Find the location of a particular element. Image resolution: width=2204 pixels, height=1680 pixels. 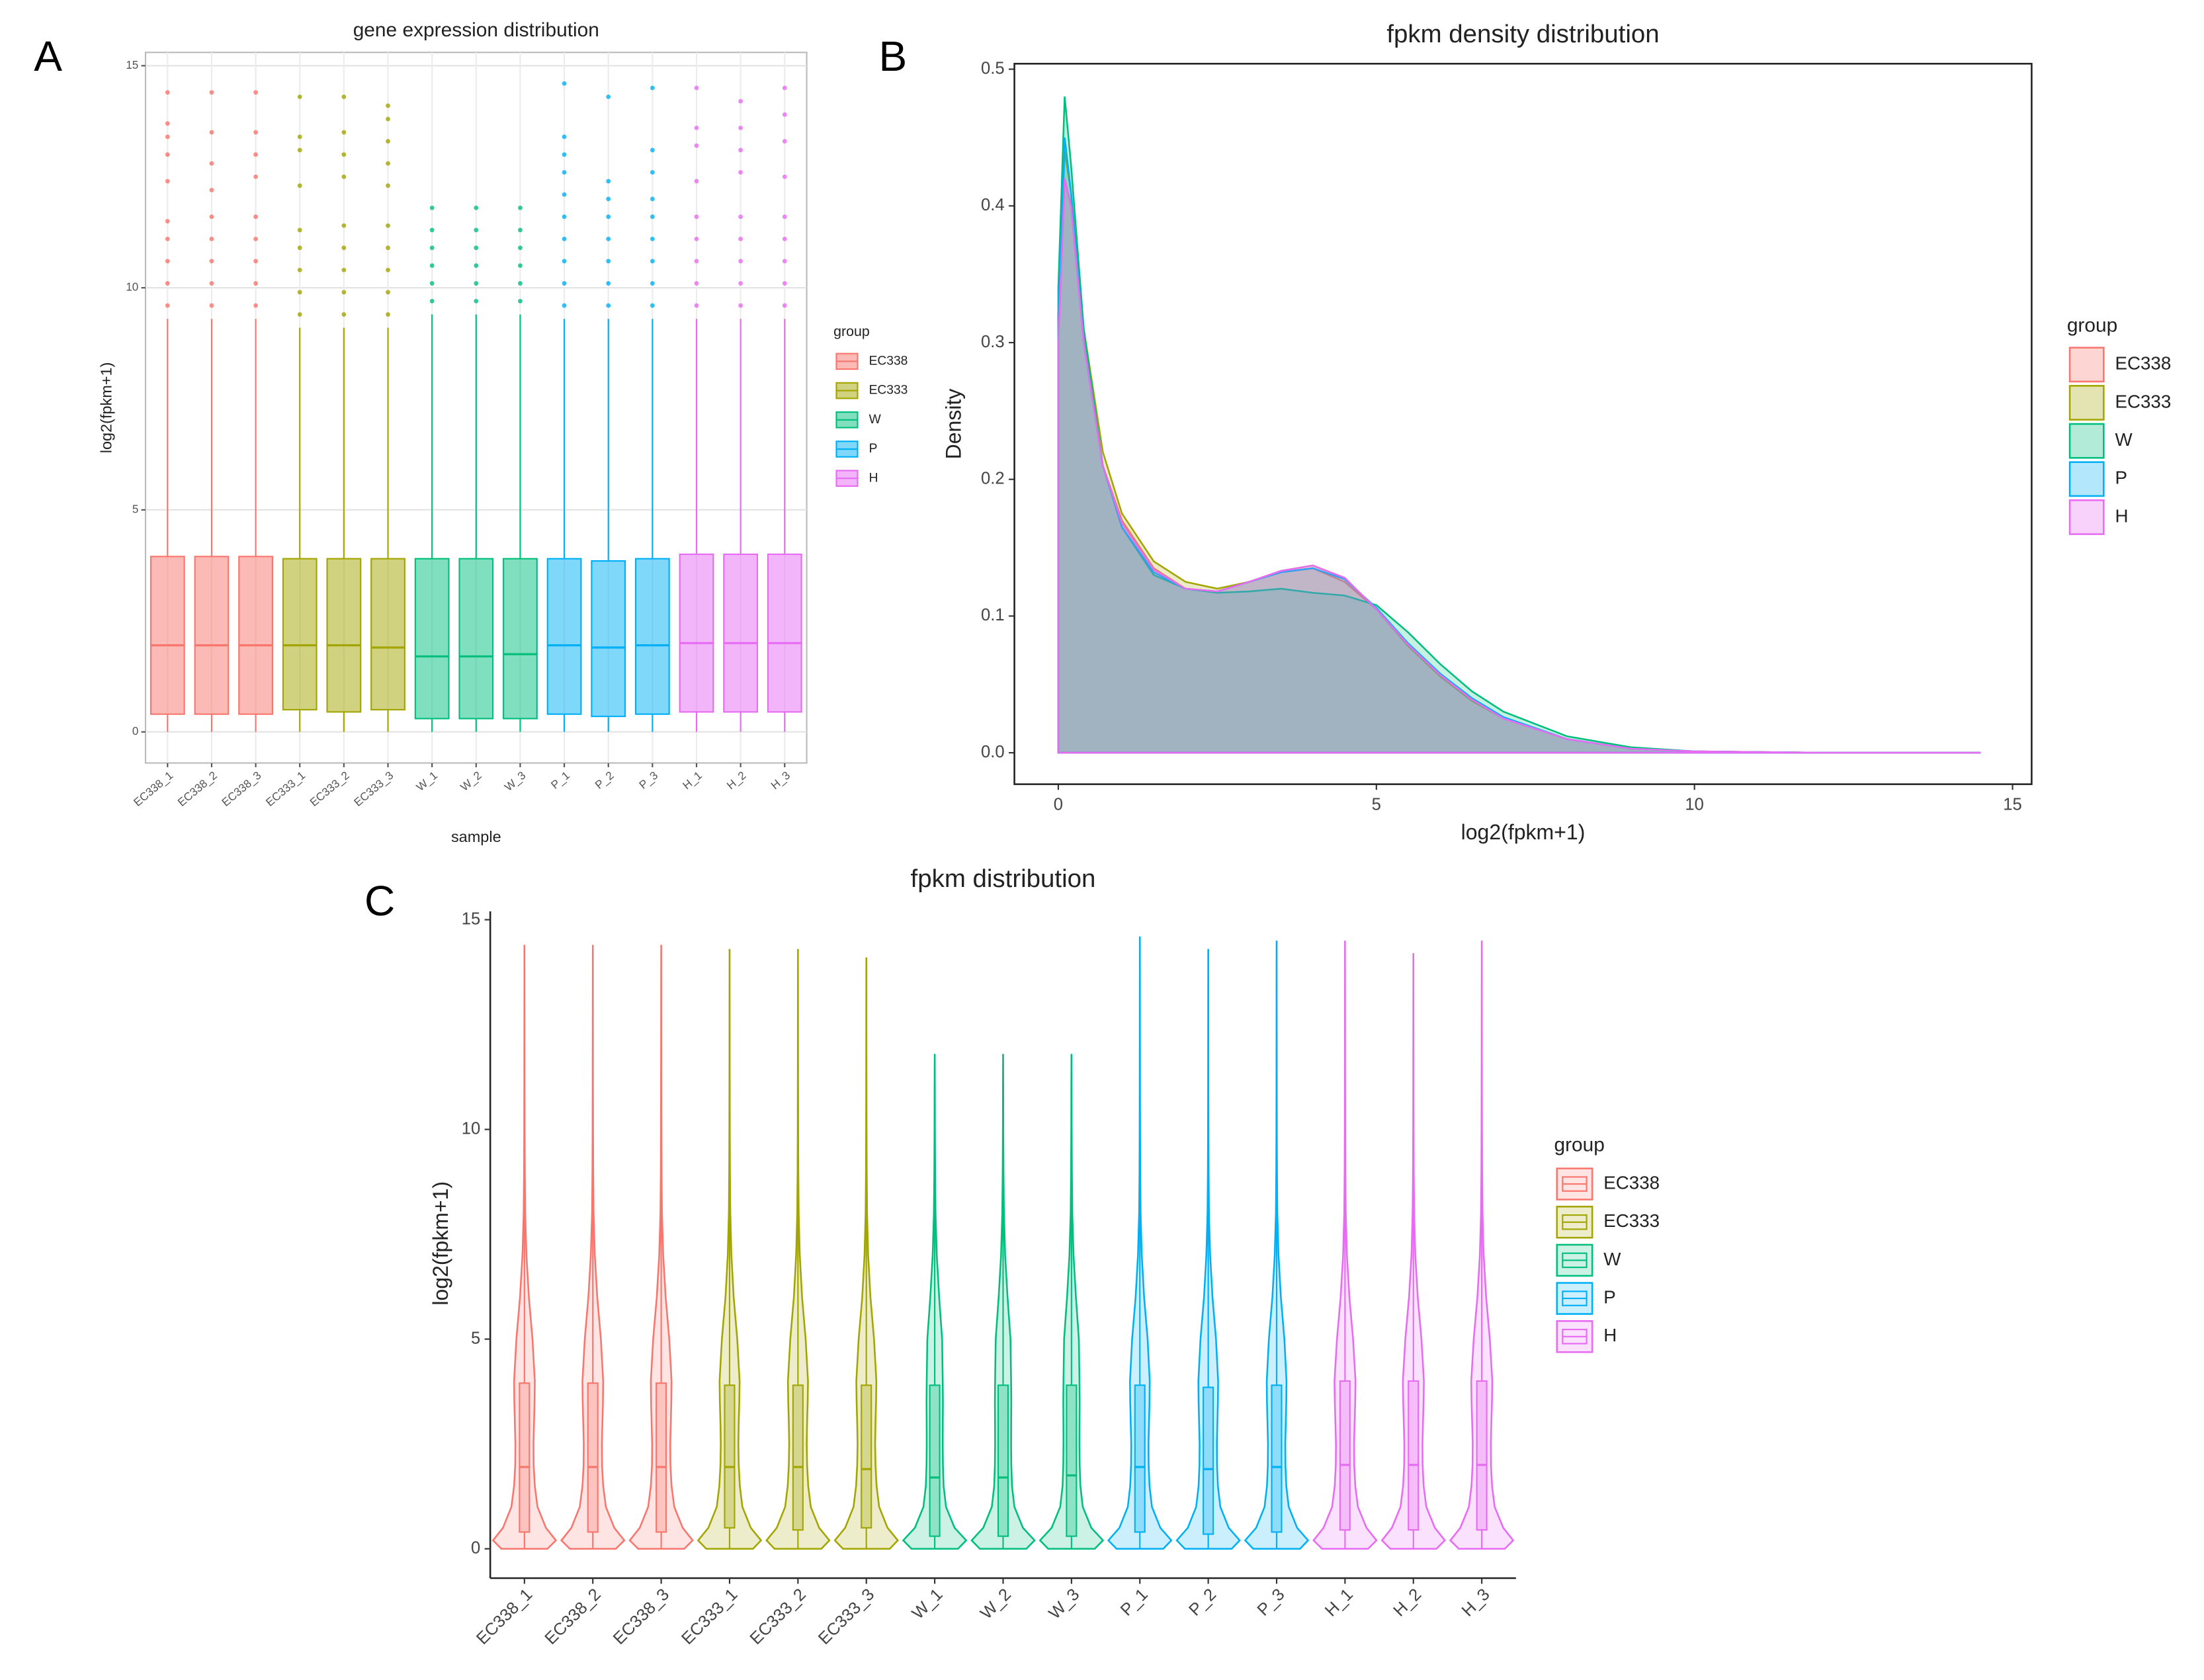

legend-label: W is located at coordinates (875, 420).